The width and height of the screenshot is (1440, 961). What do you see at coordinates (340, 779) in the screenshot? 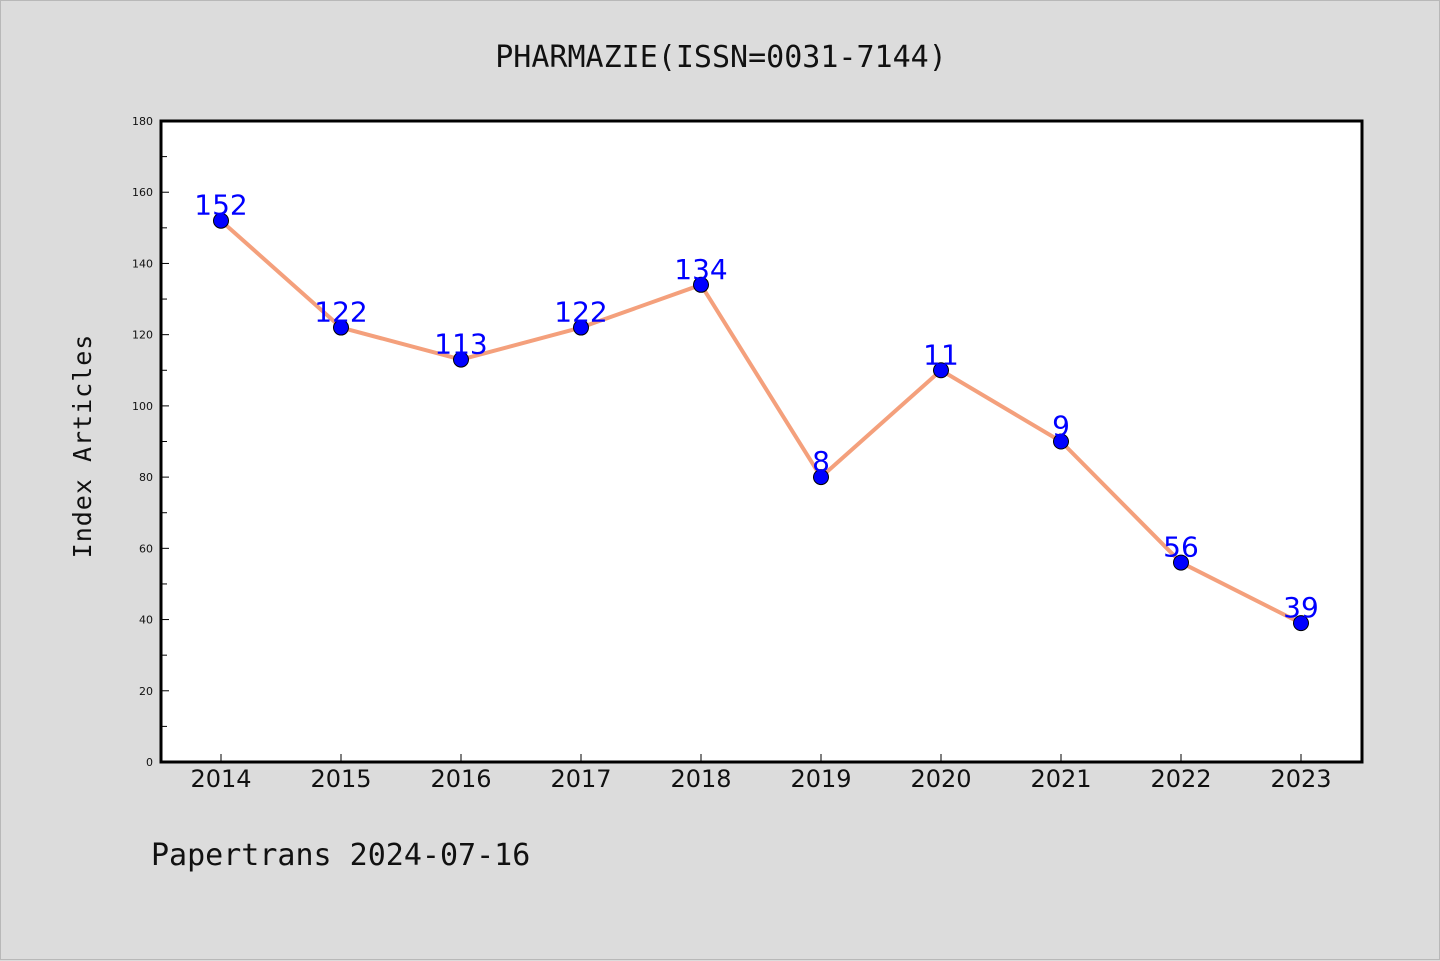
I see `x-tick-label: 2015` at bounding box center [340, 779].